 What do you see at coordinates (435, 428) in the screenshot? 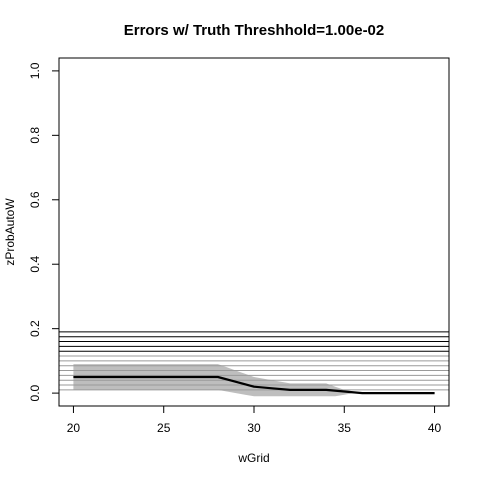
I see `x-tick-label: 40` at bounding box center [435, 428].